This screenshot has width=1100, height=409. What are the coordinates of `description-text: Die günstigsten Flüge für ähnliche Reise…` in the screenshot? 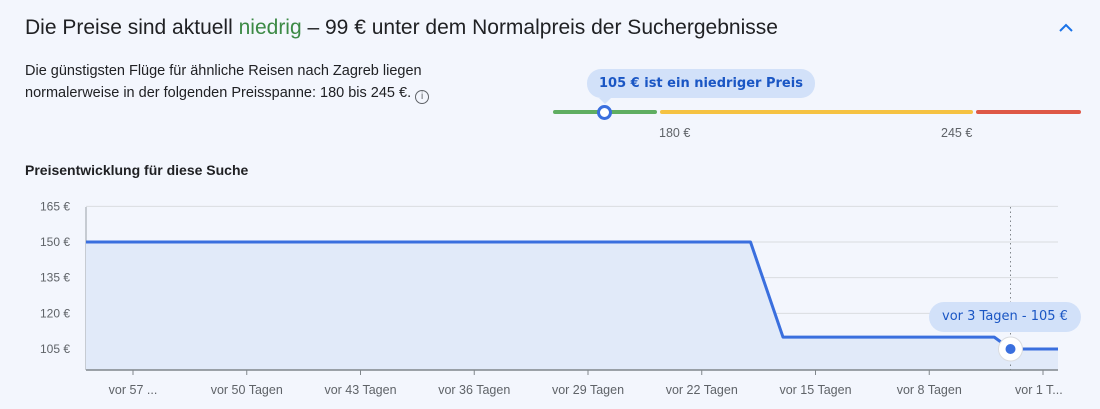 It's located at (223, 82).